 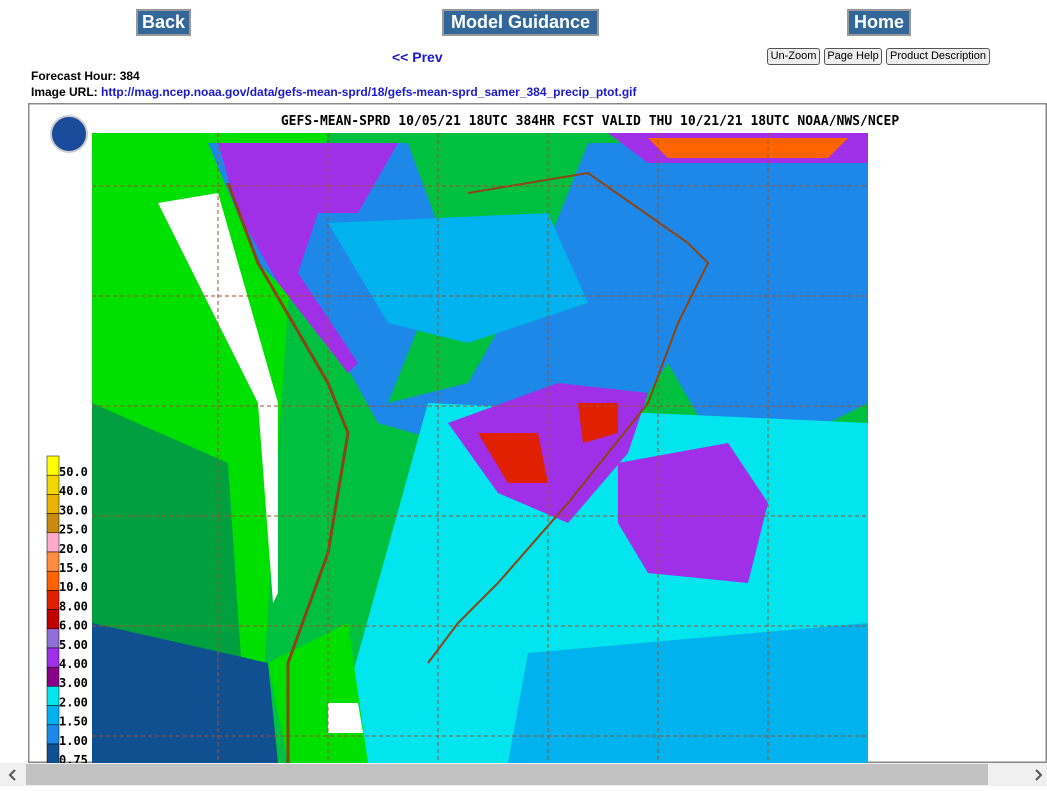 What do you see at coordinates (73, 530) in the screenshot?
I see `legend-label: 25.0` at bounding box center [73, 530].